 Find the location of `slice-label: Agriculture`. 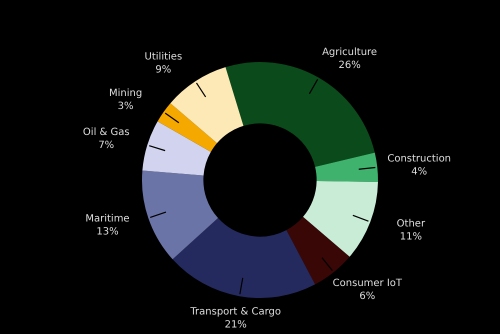

slice-label: Agriculture is located at coordinates (350, 52).